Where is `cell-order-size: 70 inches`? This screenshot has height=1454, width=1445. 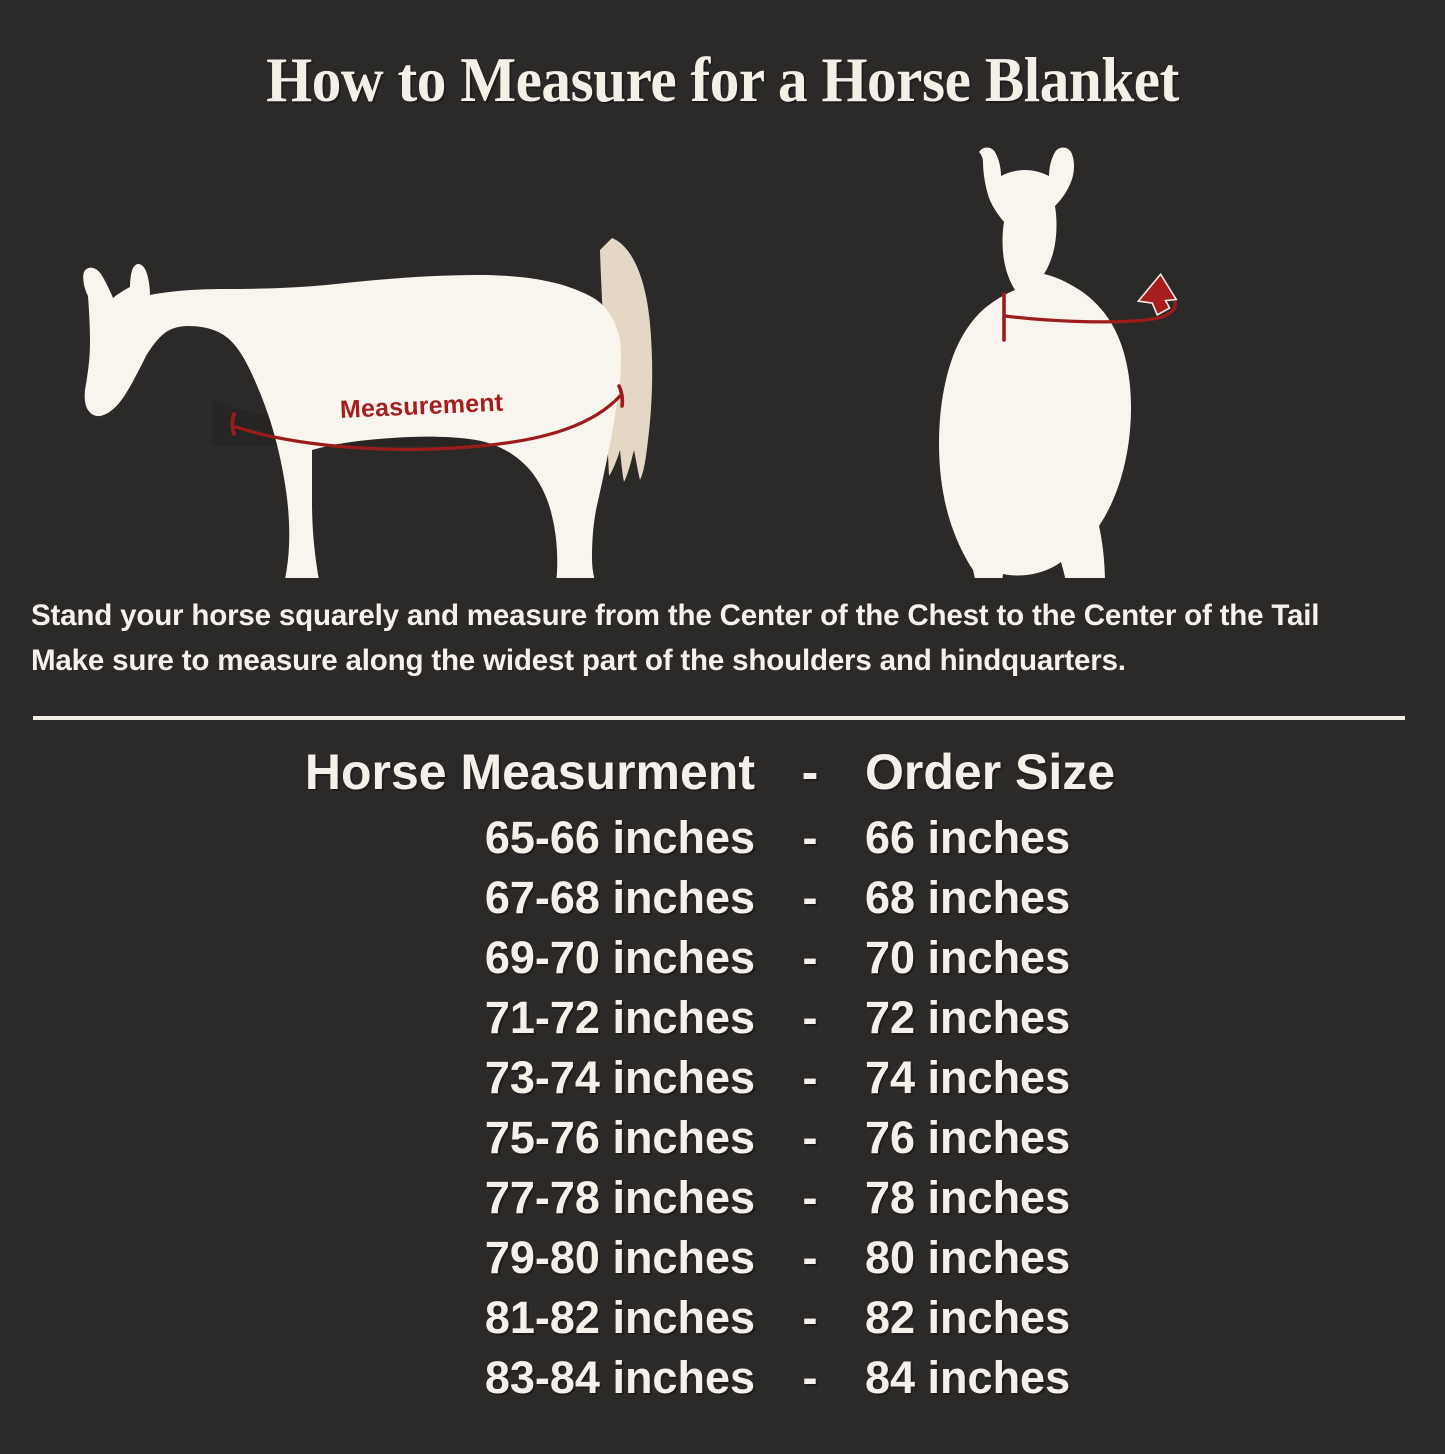 cell-order-size: 70 inches is located at coordinates (968, 957).